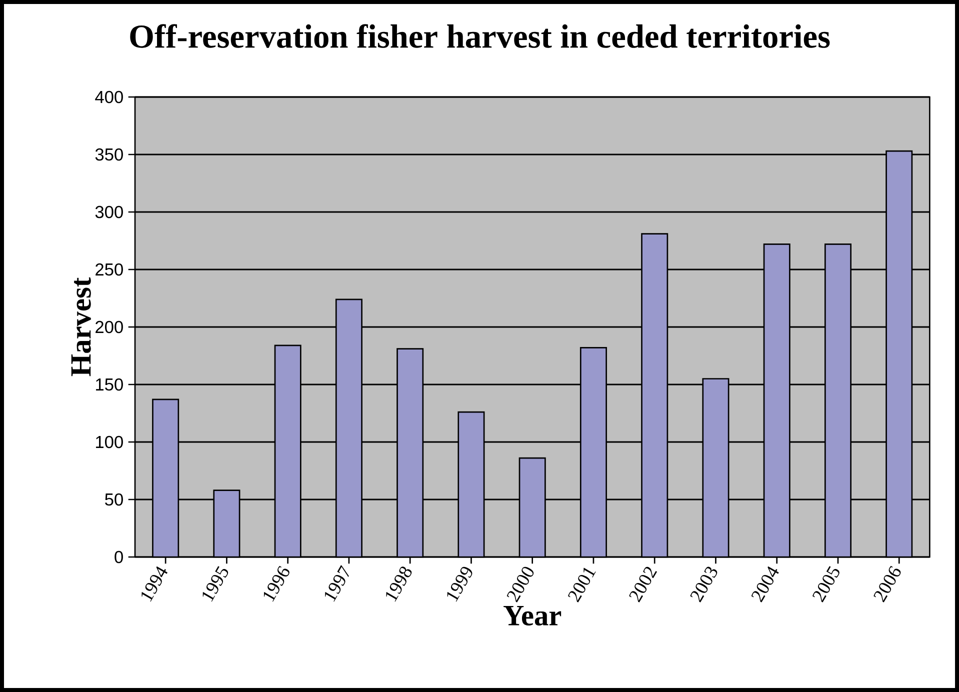 The width and height of the screenshot is (959, 692). I want to click on y-tick-label: 50, so click(114, 499).